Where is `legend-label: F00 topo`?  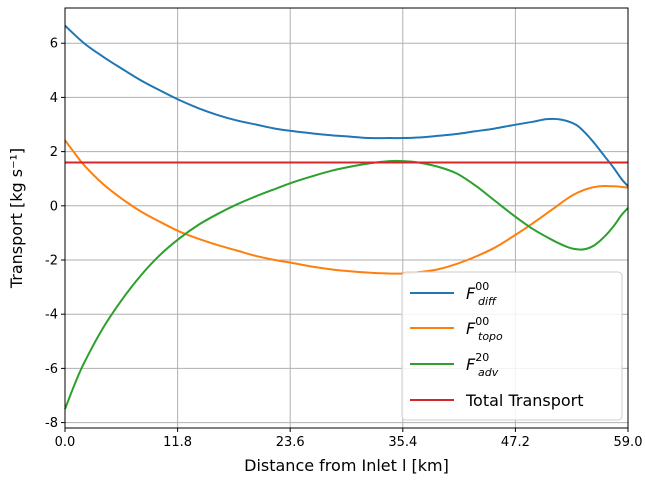
legend-label: F00 topo is located at coordinates (484, 329).